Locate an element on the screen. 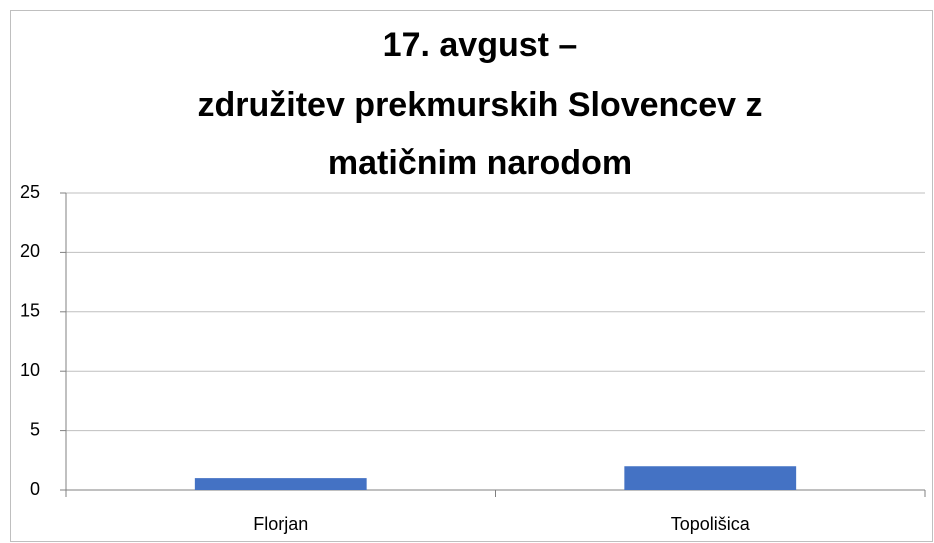 The width and height of the screenshot is (934, 543). y-tick-label: 20 is located at coordinates (30, 251).